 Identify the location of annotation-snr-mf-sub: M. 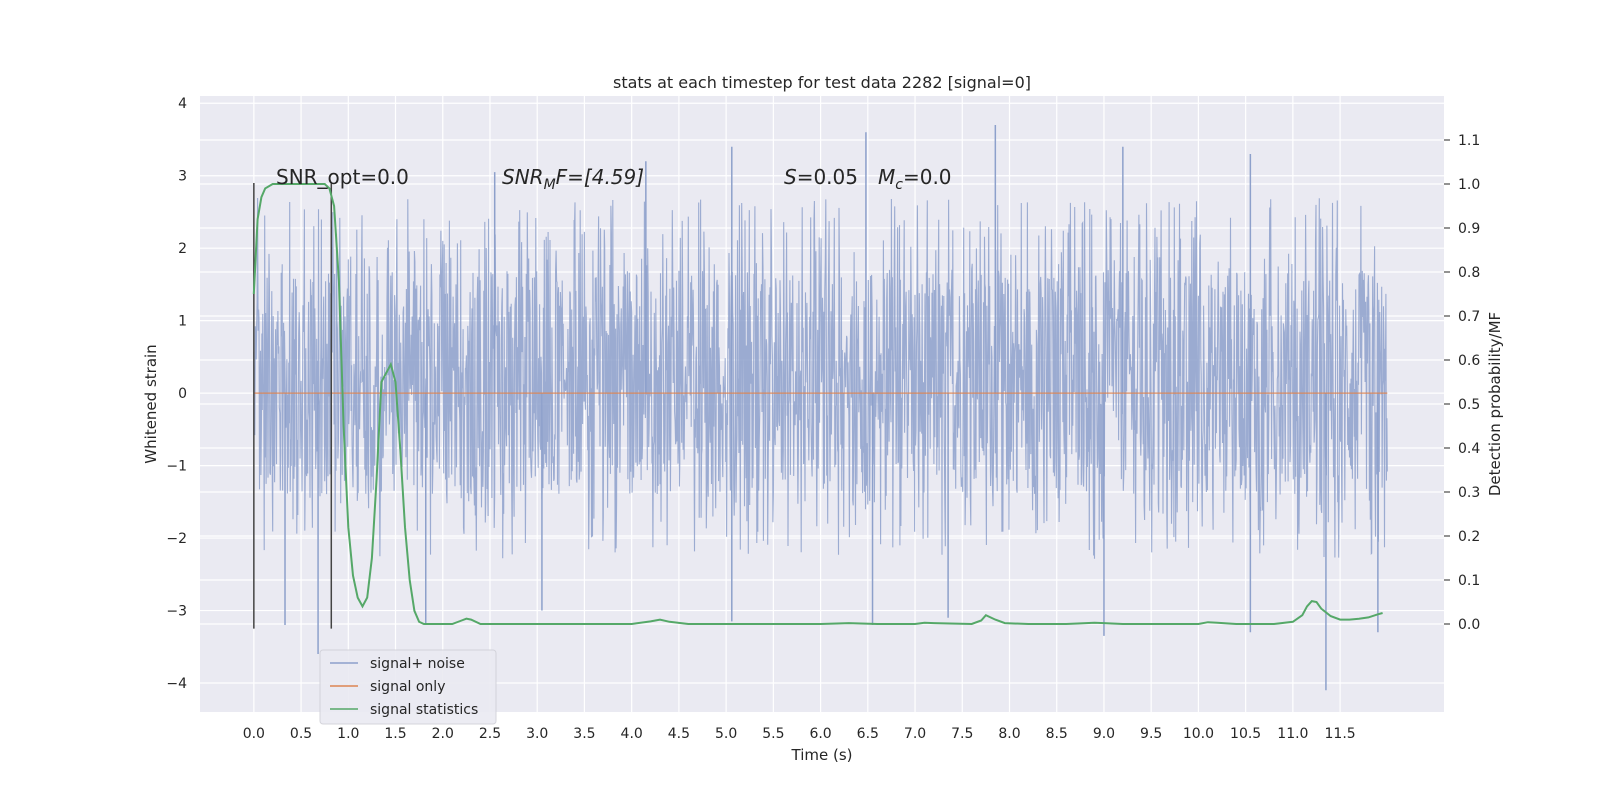
(550, 185).